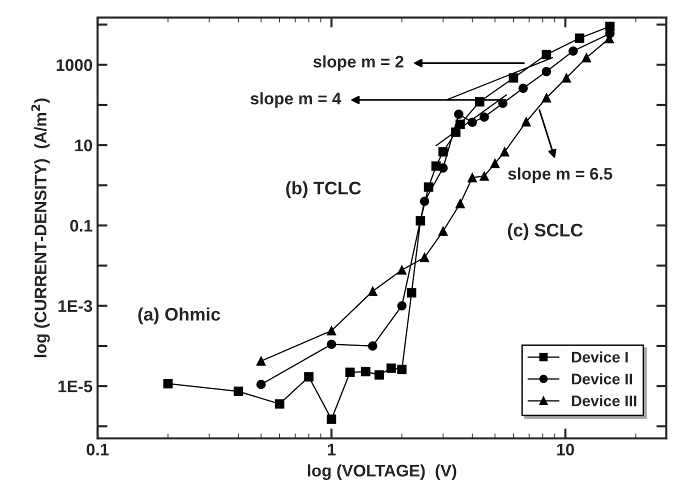  Describe the element at coordinates (560, 175) in the screenshot. I see `annotation: slope m = 6.5` at that location.